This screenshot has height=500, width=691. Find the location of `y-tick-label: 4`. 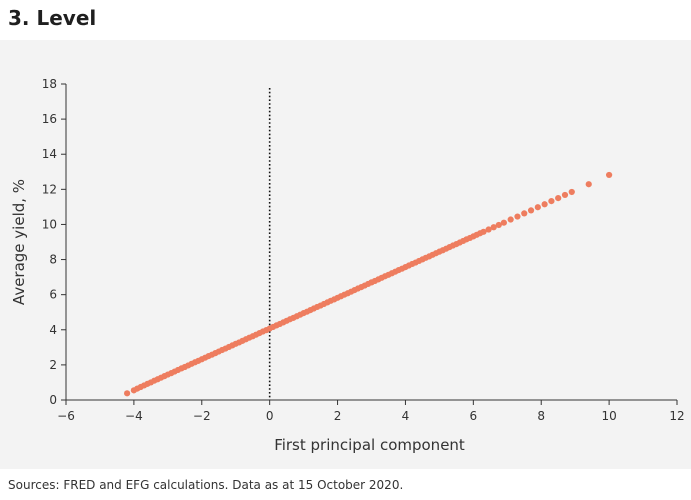

y-tick-label: 4 is located at coordinates (53, 330).